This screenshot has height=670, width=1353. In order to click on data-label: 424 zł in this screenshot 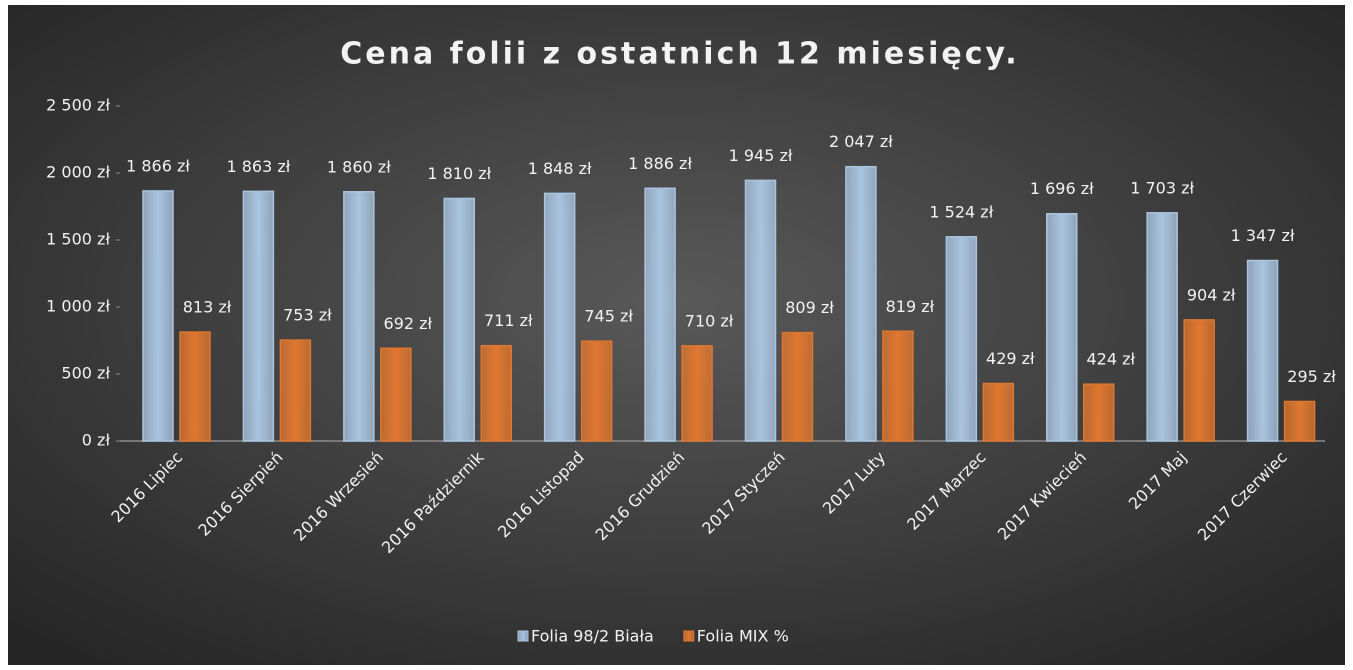, I will do `click(1110, 359)`.